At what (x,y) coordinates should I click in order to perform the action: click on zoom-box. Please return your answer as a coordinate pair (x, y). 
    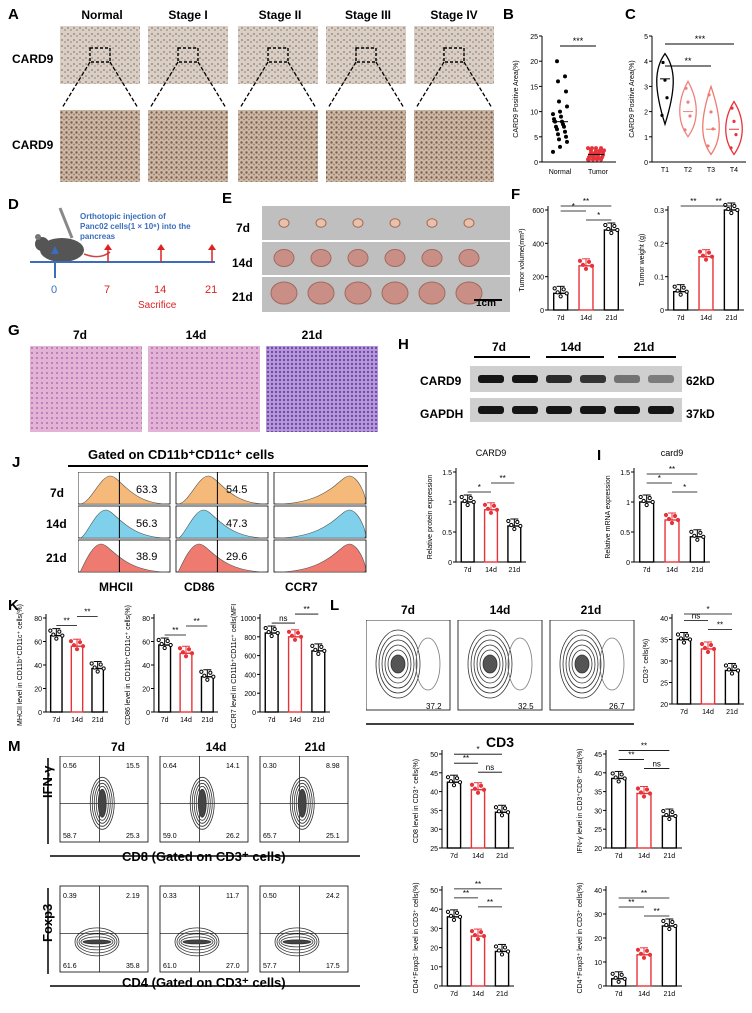
    Looking at the image, I should click on (188, 55).